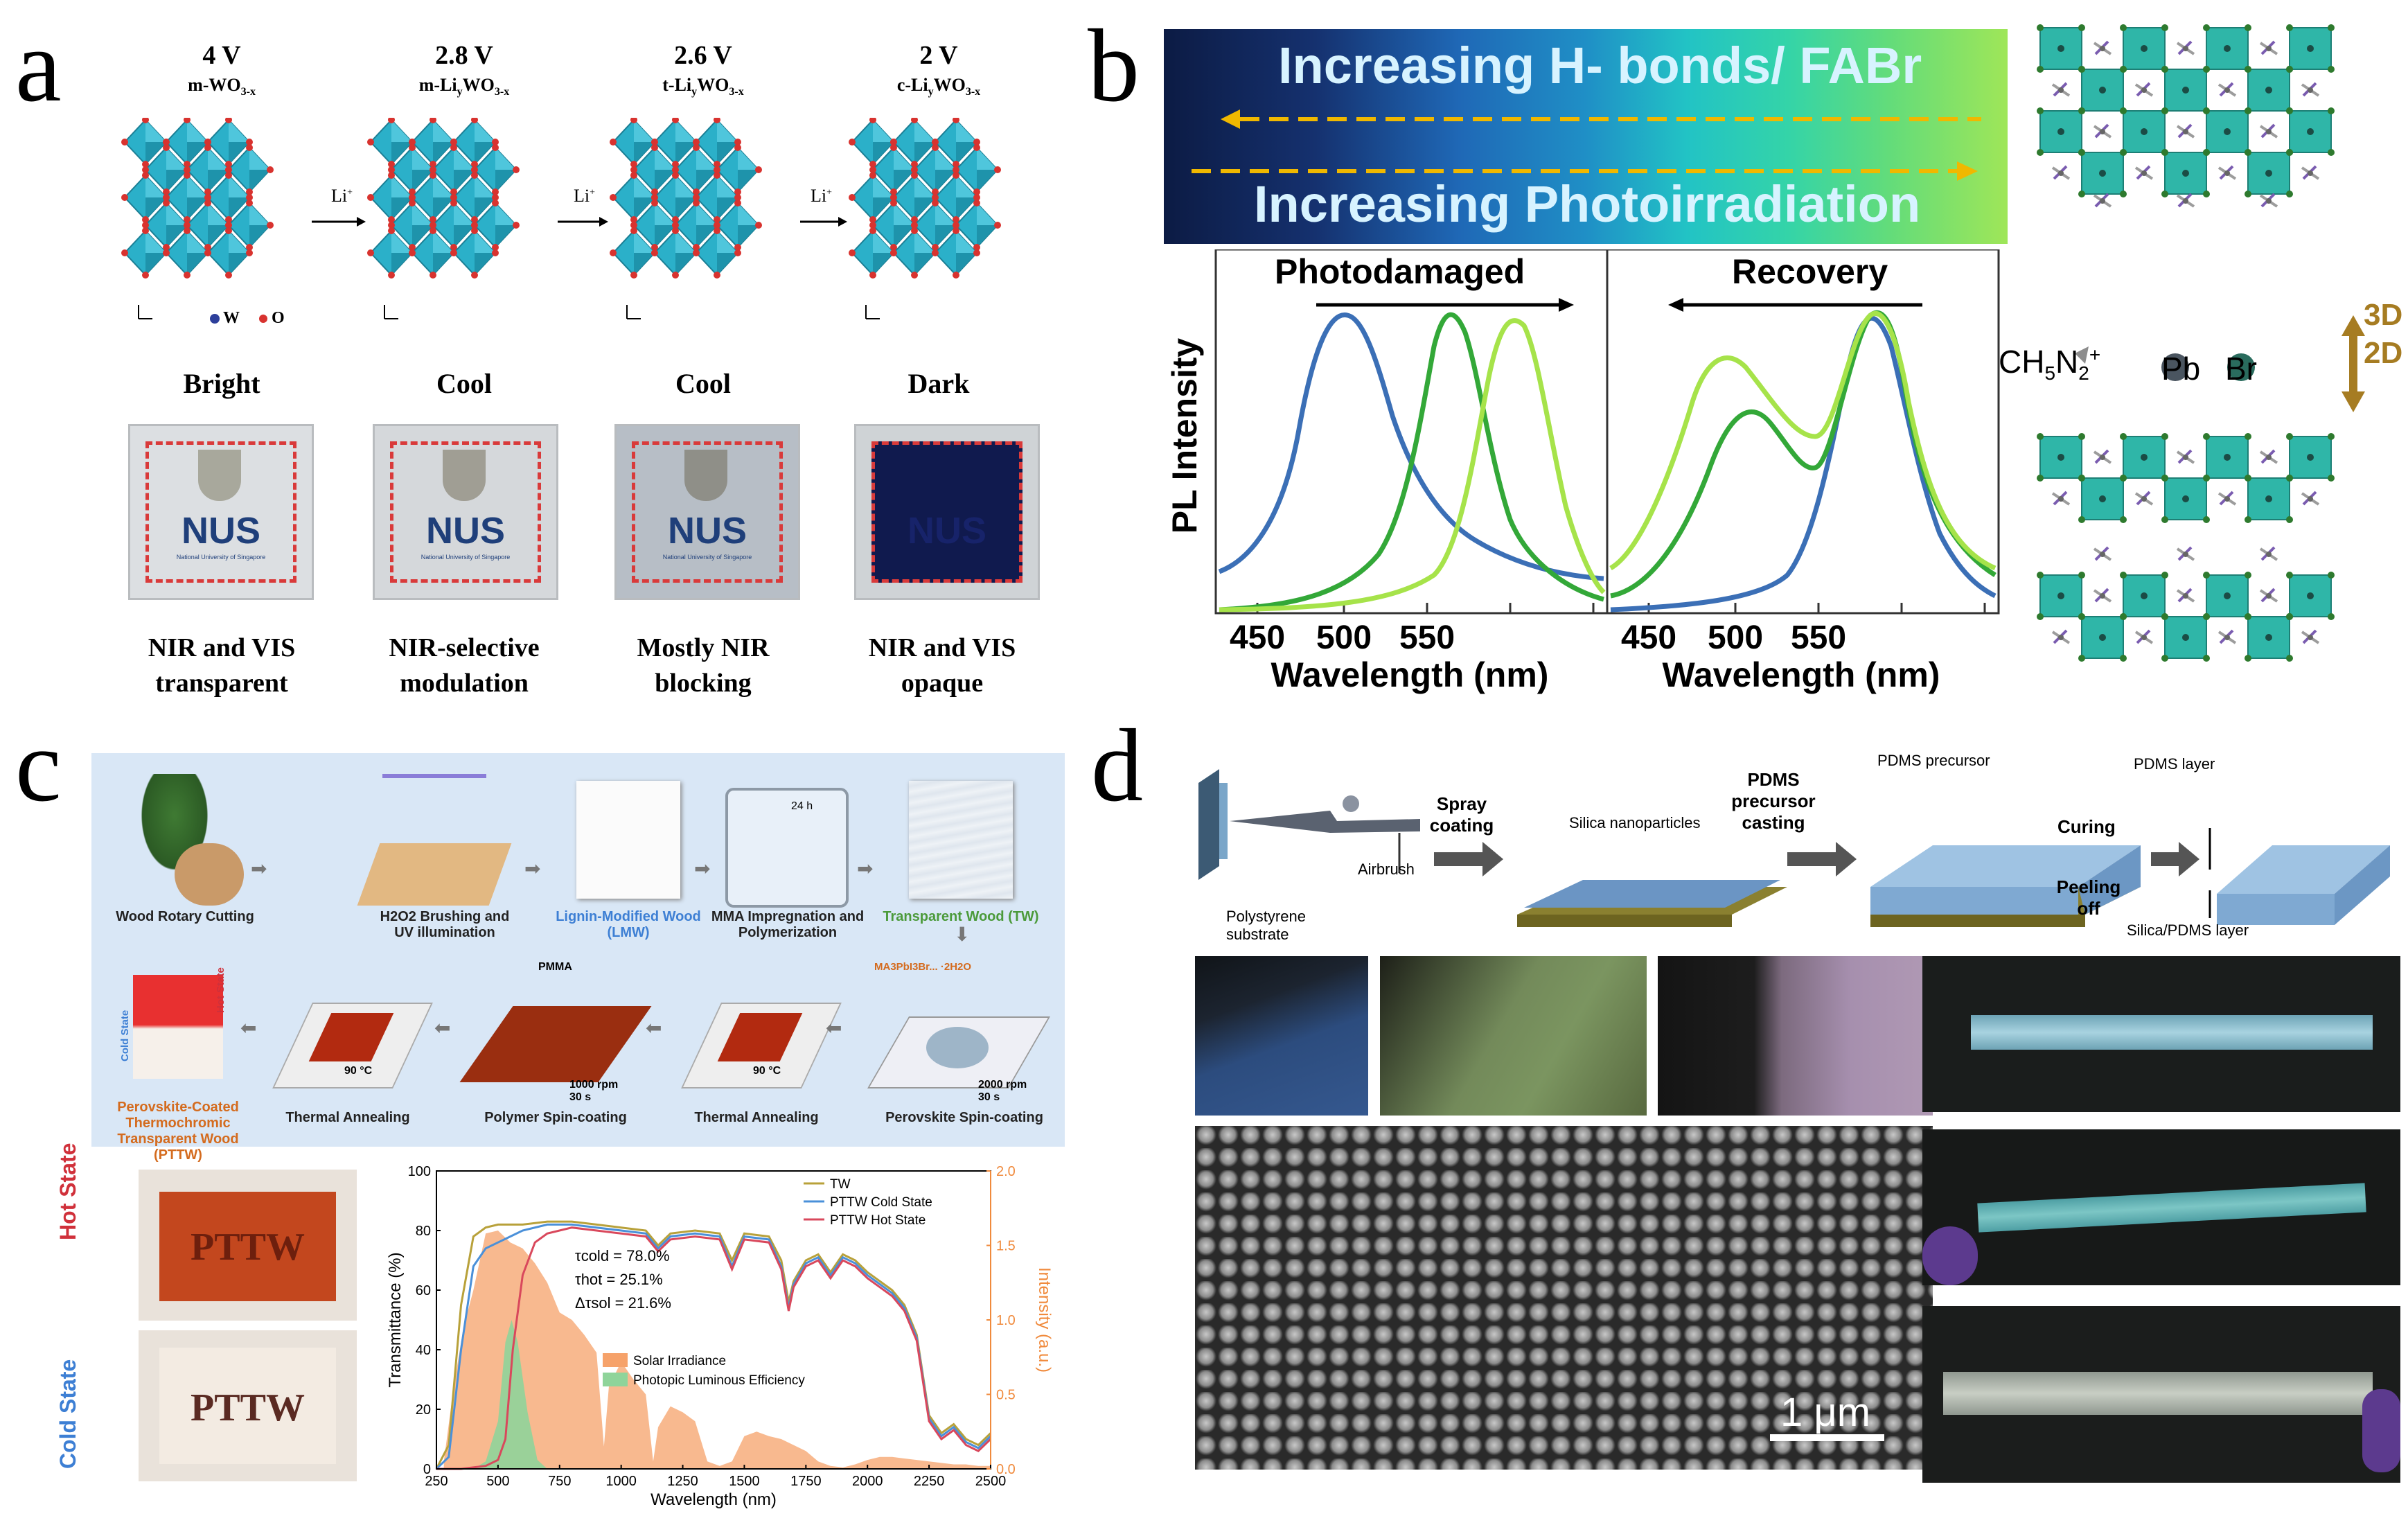  What do you see at coordinates (1006, 1320) in the screenshot?
I see `y2-tick-label: 1.0` at bounding box center [1006, 1320].